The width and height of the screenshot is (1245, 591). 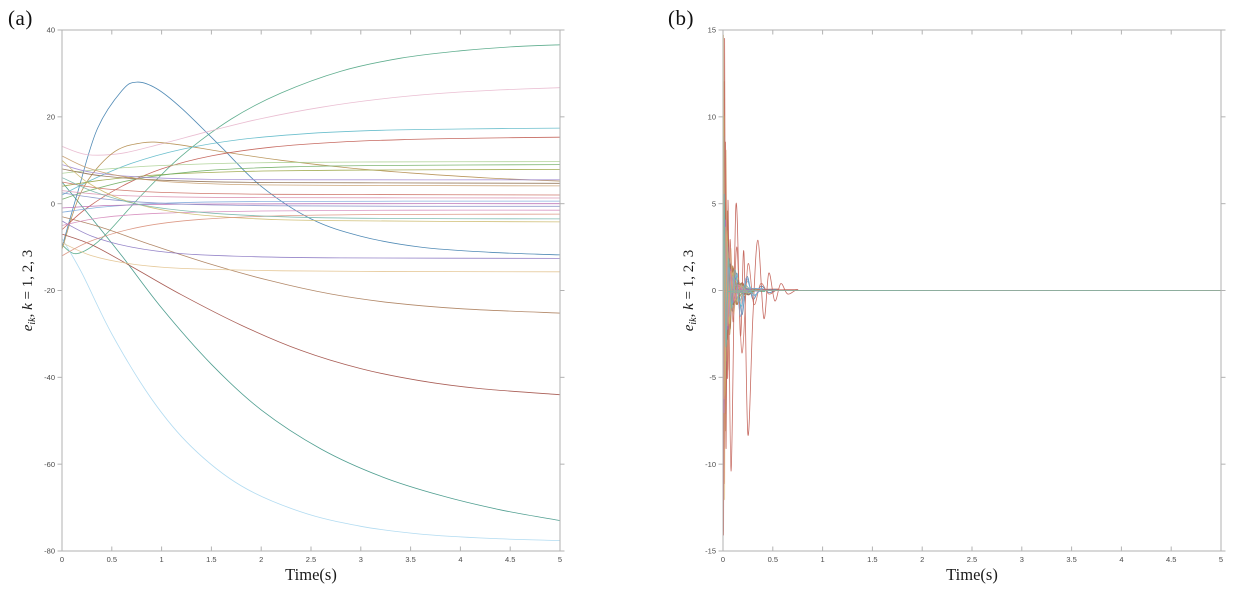 What do you see at coordinates (49, 377) in the screenshot?
I see `svg-text: -40` at bounding box center [49, 377].